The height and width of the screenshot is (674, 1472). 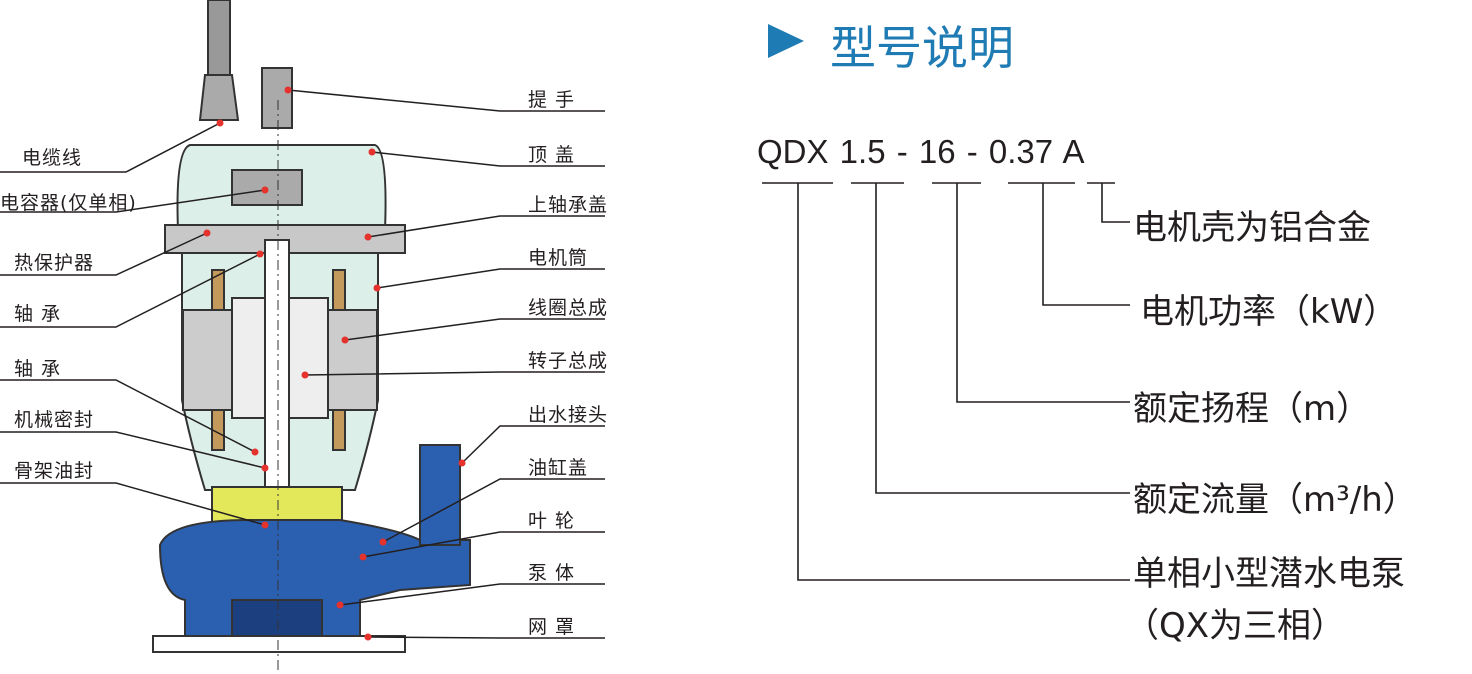 What do you see at coordinates (1086, 244) in the screenshot?
I see `bracket-power` at bounding box center [1086, 244].